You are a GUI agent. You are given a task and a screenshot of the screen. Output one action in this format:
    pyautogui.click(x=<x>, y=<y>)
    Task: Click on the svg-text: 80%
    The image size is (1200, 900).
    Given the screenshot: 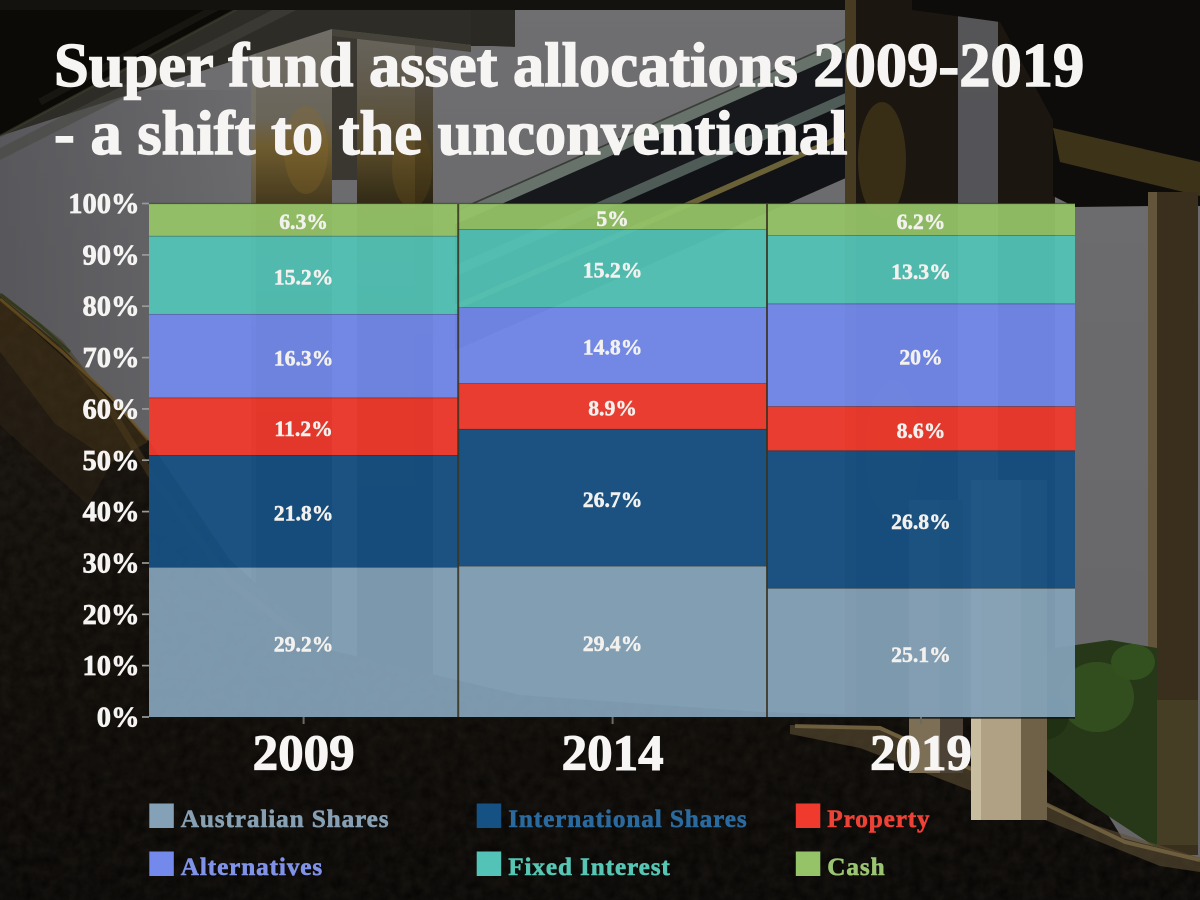 What is the action you would take?
    pyautogui.click(x=111, y=307)
    